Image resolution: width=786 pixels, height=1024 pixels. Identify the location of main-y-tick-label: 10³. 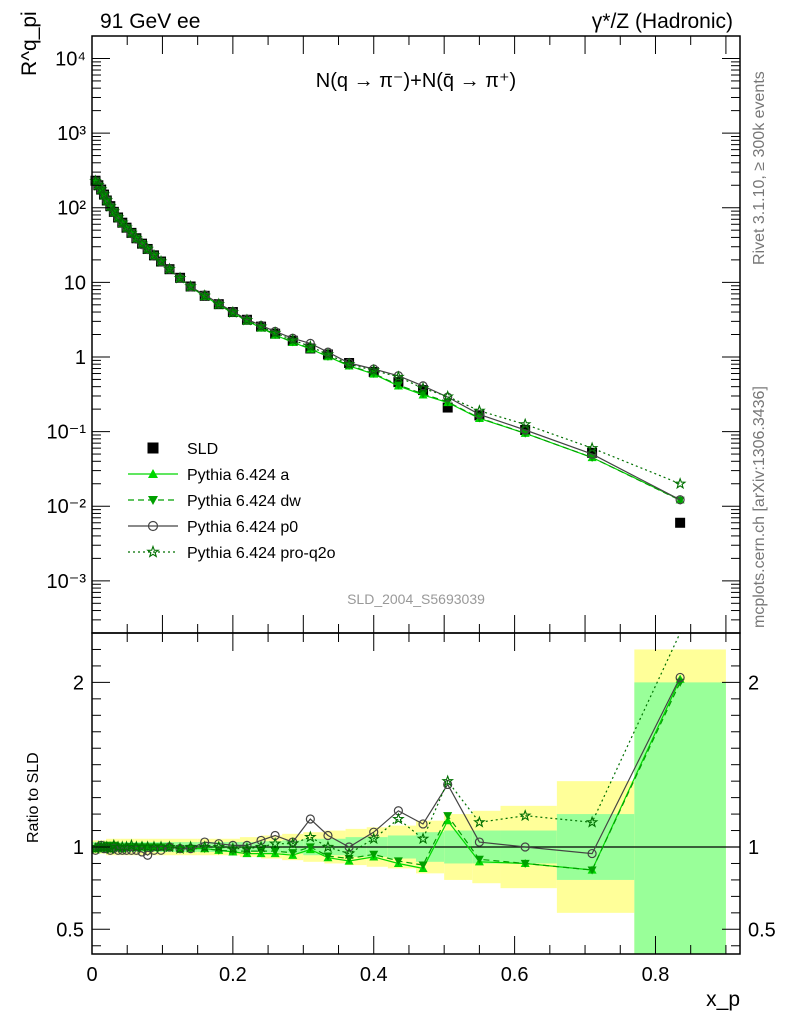
(71, 134).